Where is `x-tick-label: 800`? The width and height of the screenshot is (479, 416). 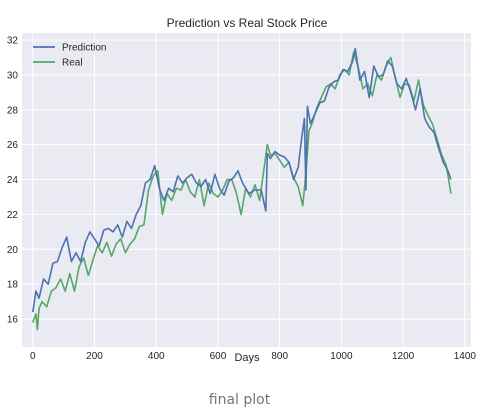 x-tick-label: 800 is located at coordinates (279, 356).